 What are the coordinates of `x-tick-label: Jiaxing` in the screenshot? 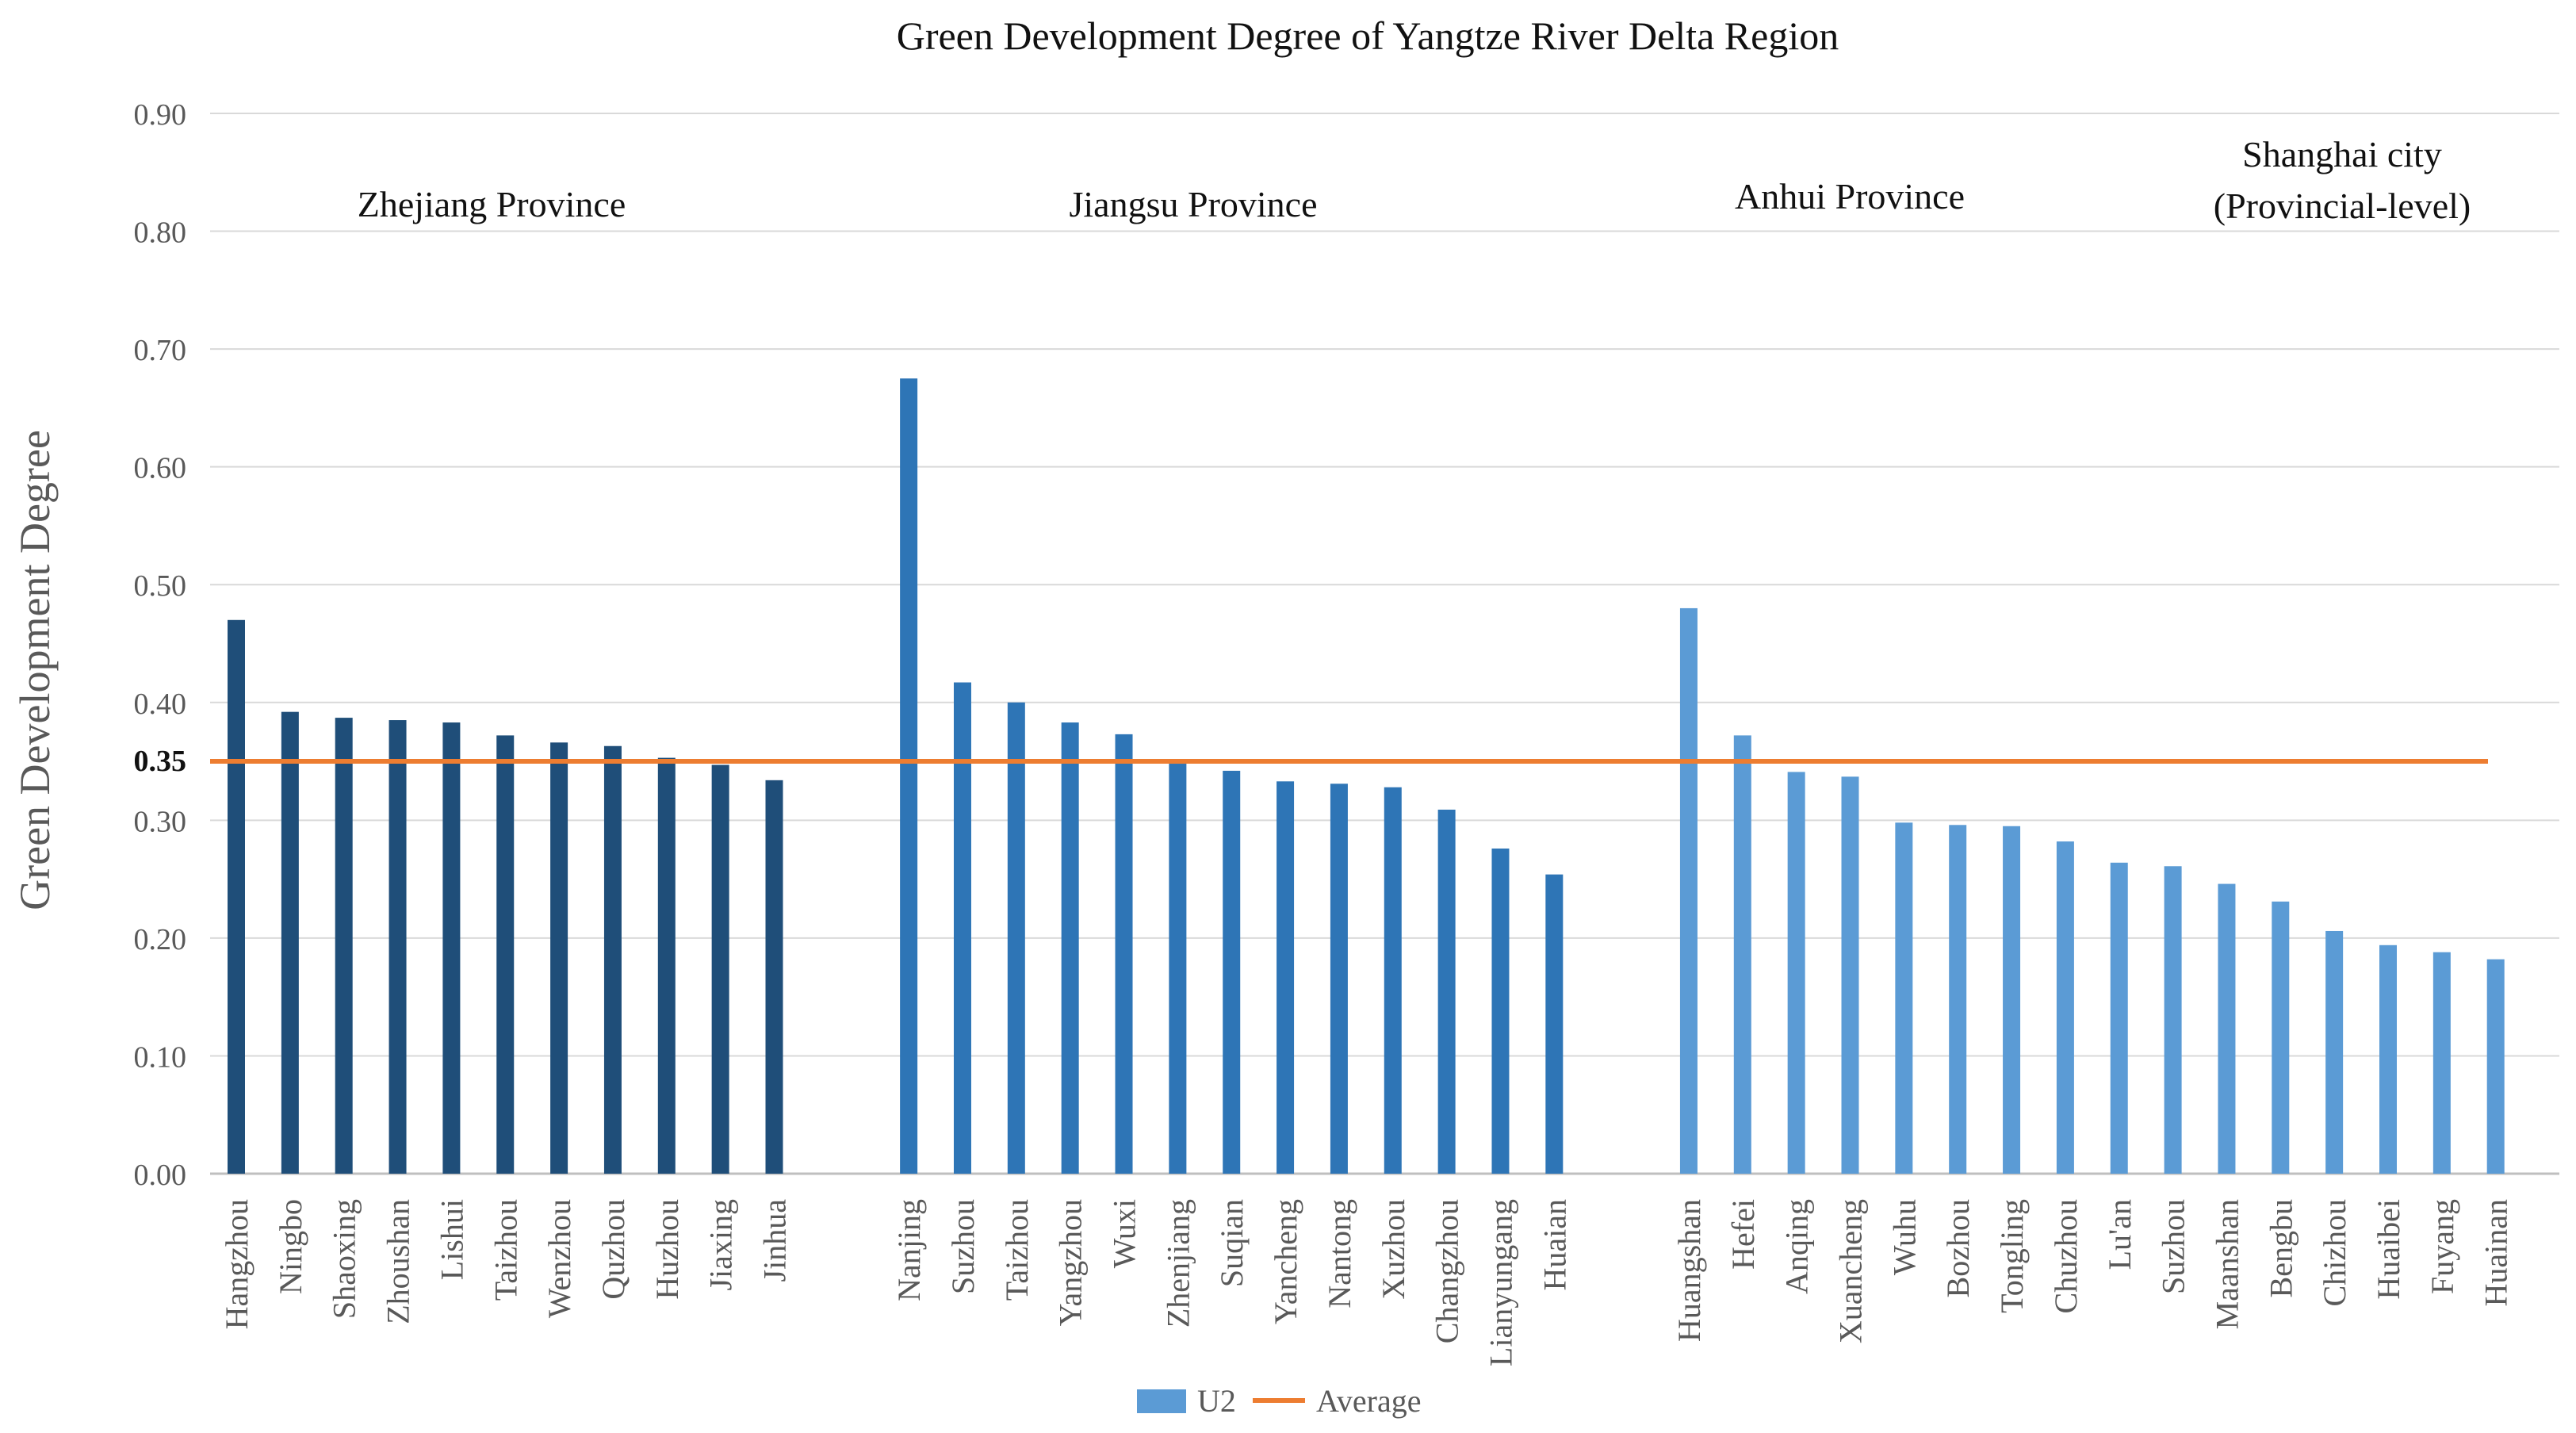 It's located at (721, 1245).